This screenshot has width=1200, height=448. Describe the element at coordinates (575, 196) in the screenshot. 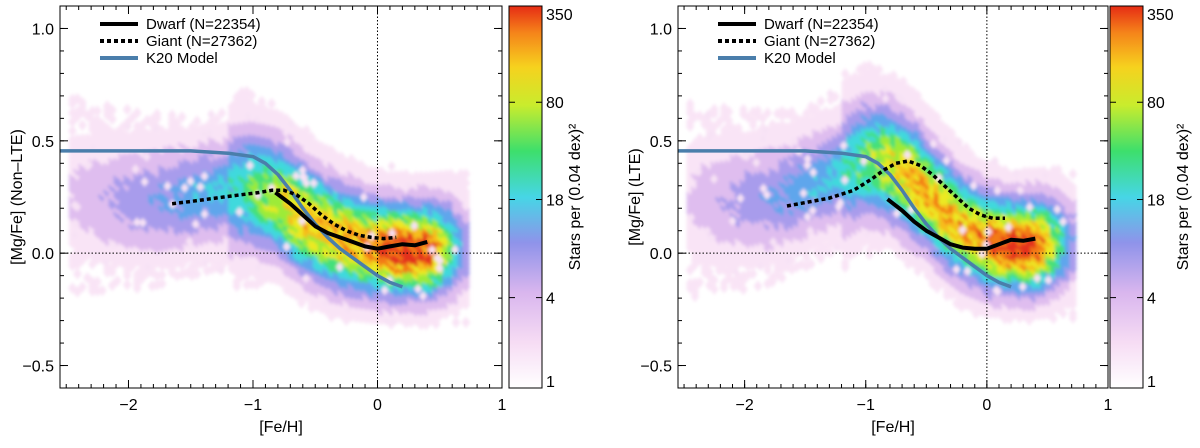

I see `colorbar-label: Stars per (0.04 dex)²` at that location.